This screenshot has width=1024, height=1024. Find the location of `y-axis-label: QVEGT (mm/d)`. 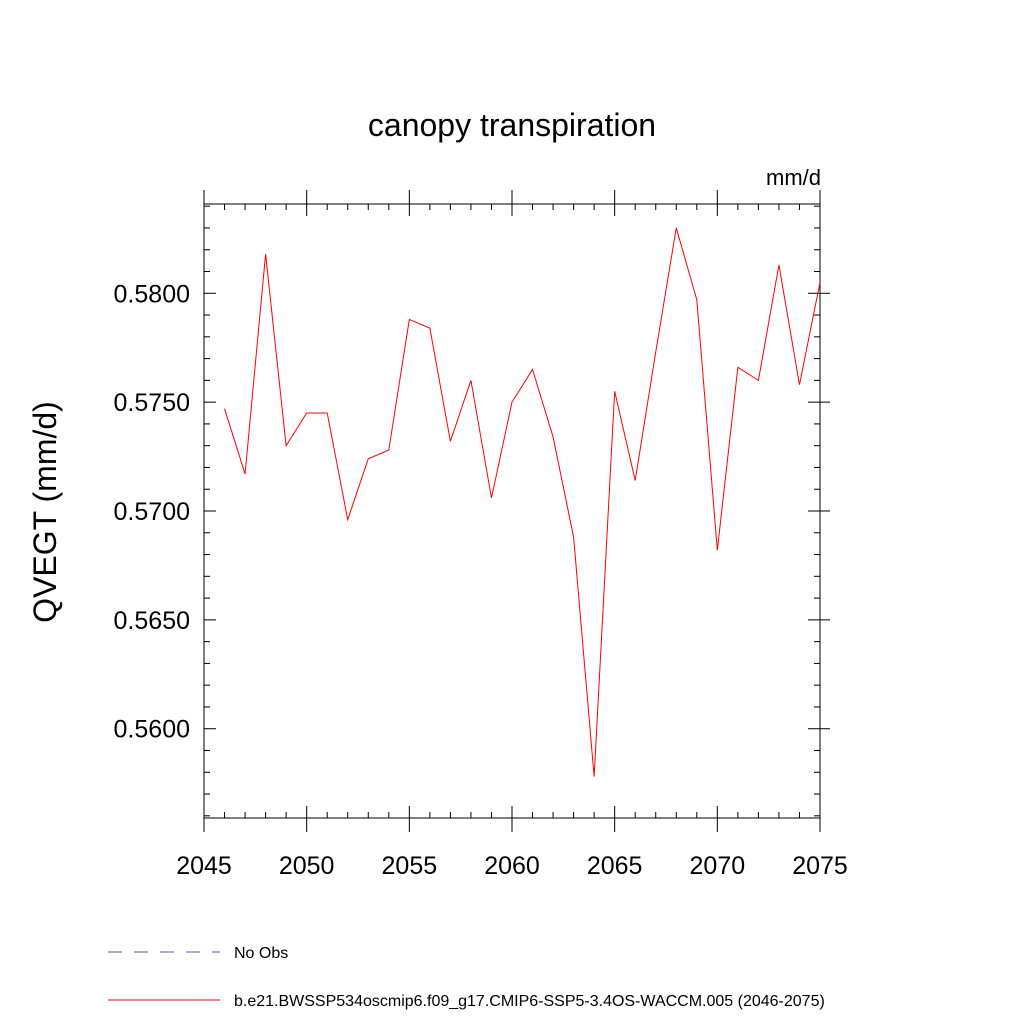

y-axis-label: QVEGT (mm/d) is located at coordinates (45, 512).